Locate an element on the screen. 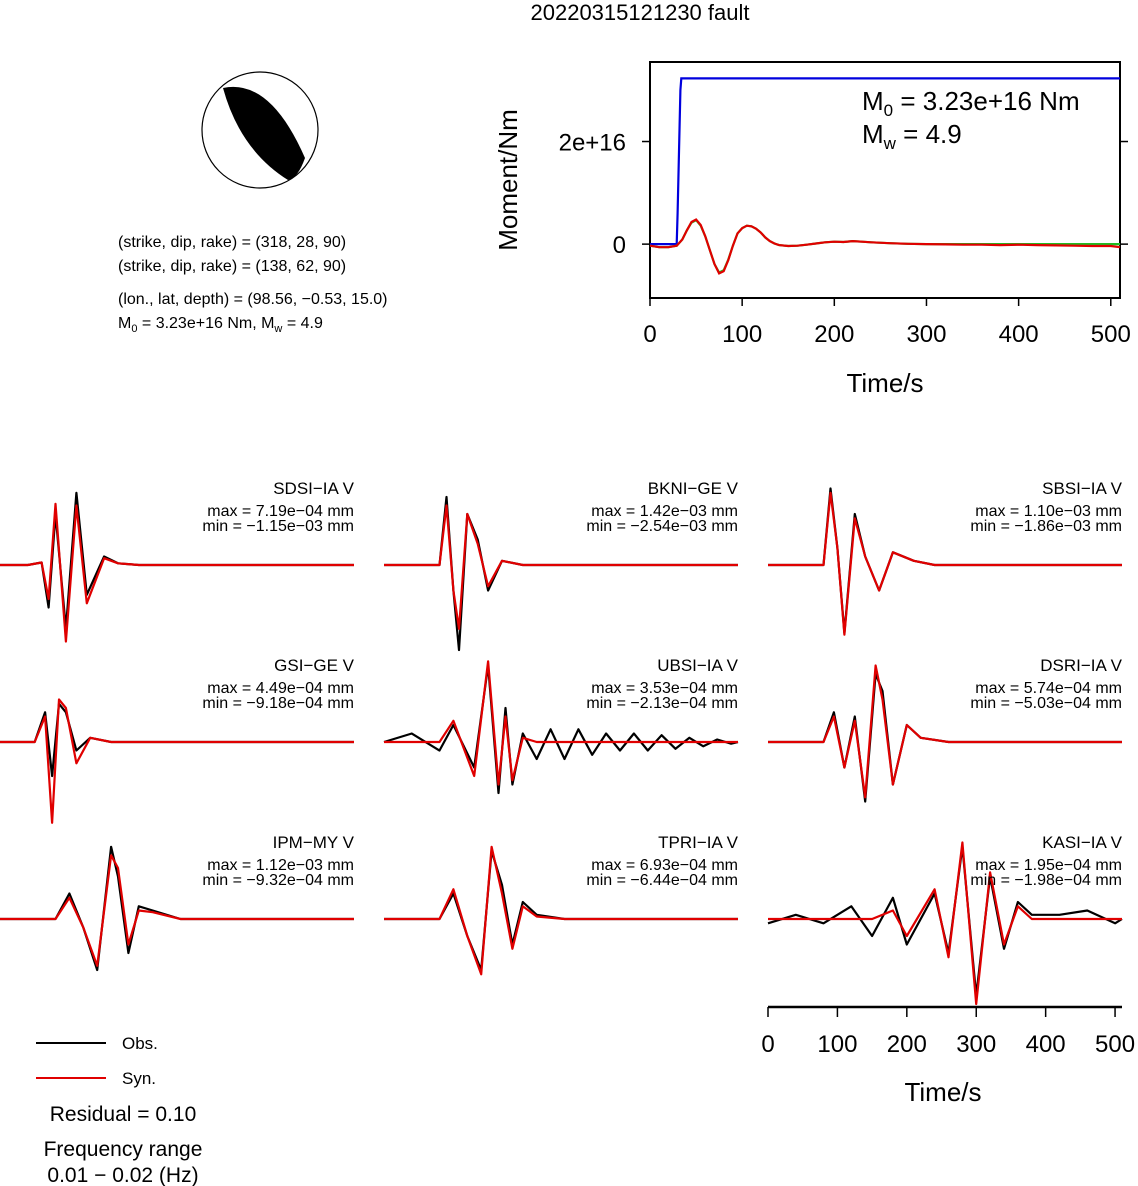 Image resolution: width=1138 pixels, height=1186 pixels. station-name: UBSI−IA V is located at coordinates (697, 665).